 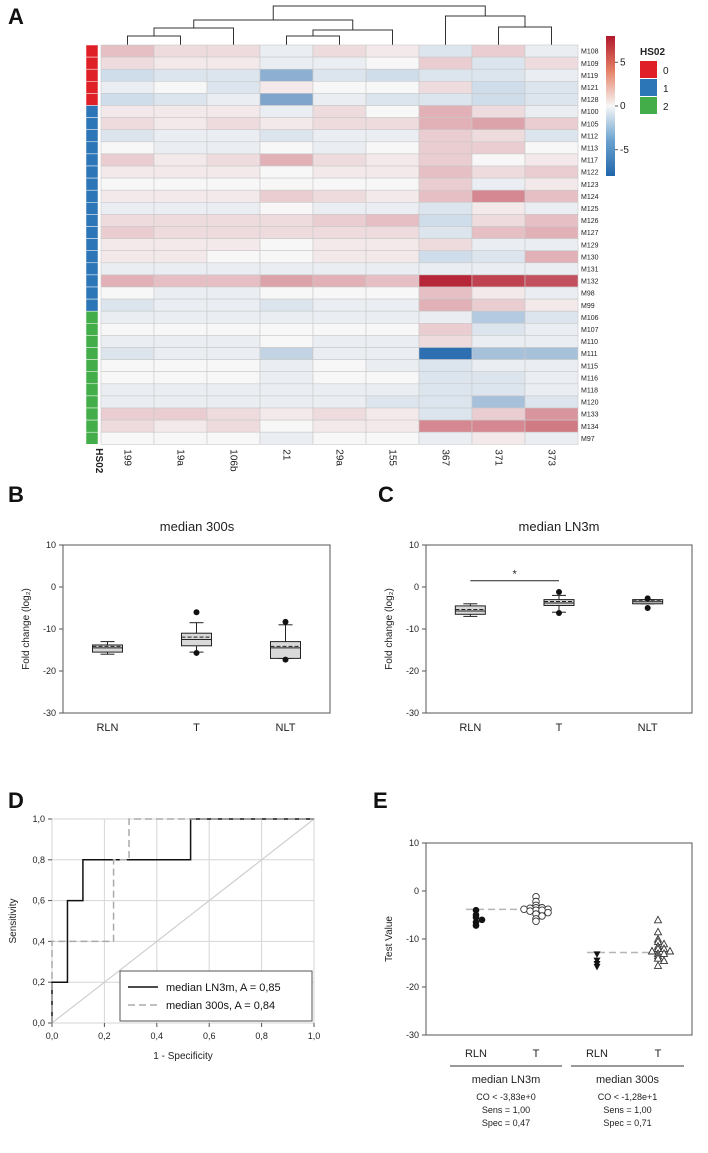 What do you see at coordinates (588, 294) in the screenshot?
I see `row-label: M98` at bounding box center [588, 294].